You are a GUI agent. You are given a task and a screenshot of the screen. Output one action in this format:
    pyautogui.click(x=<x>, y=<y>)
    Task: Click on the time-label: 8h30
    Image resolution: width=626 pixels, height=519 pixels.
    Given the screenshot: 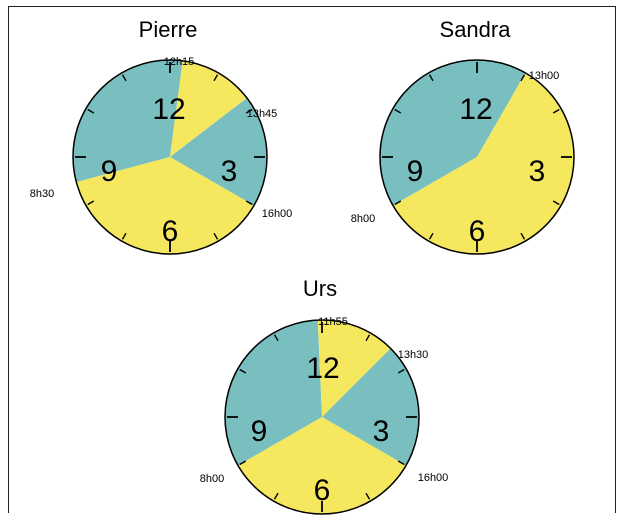 What is the action you would take?
    pyautogui.click(x=42, y=194)
    